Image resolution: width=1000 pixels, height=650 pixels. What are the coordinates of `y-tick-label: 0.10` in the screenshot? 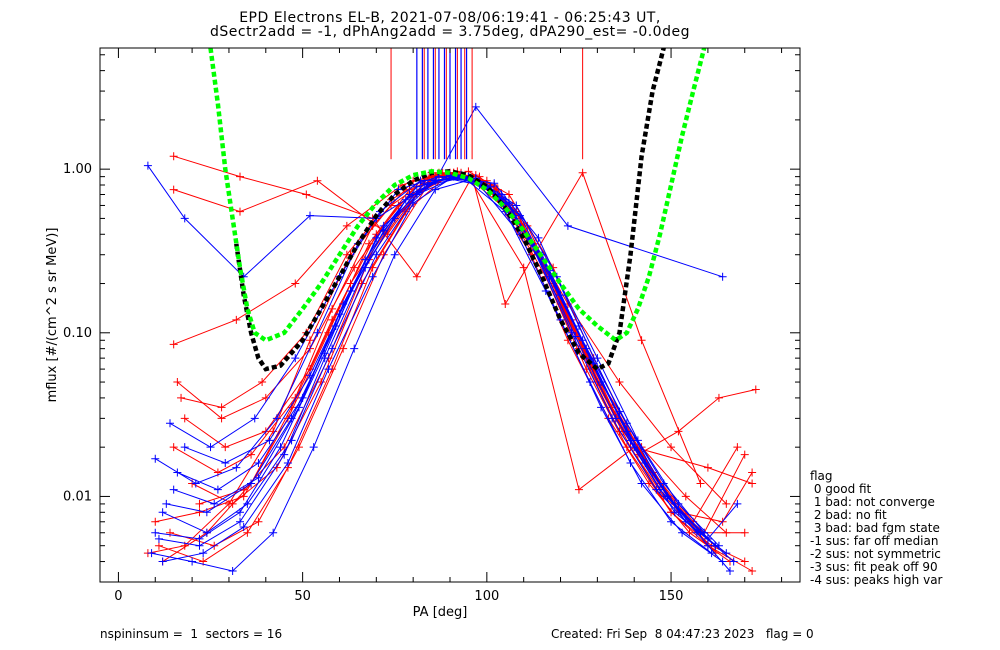 It's located at (77, 333).